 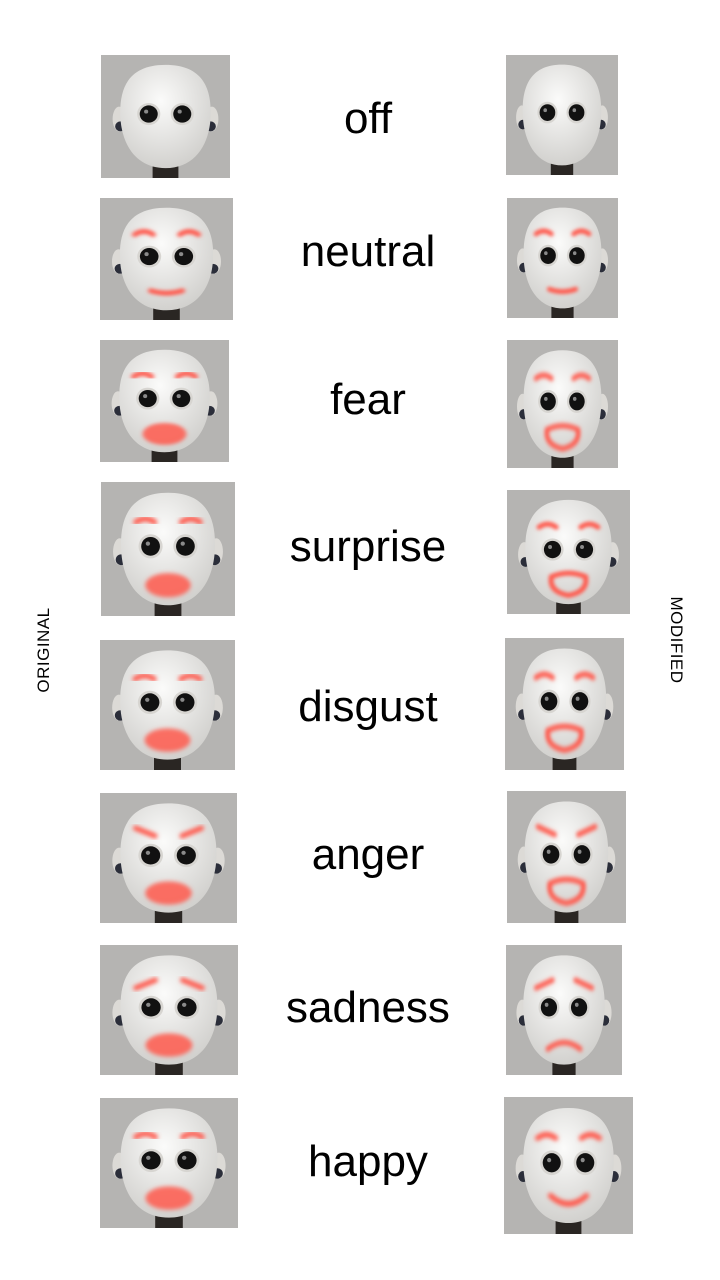 I want to click on modified-robot-face-surprise, so click(x=568, y=552).